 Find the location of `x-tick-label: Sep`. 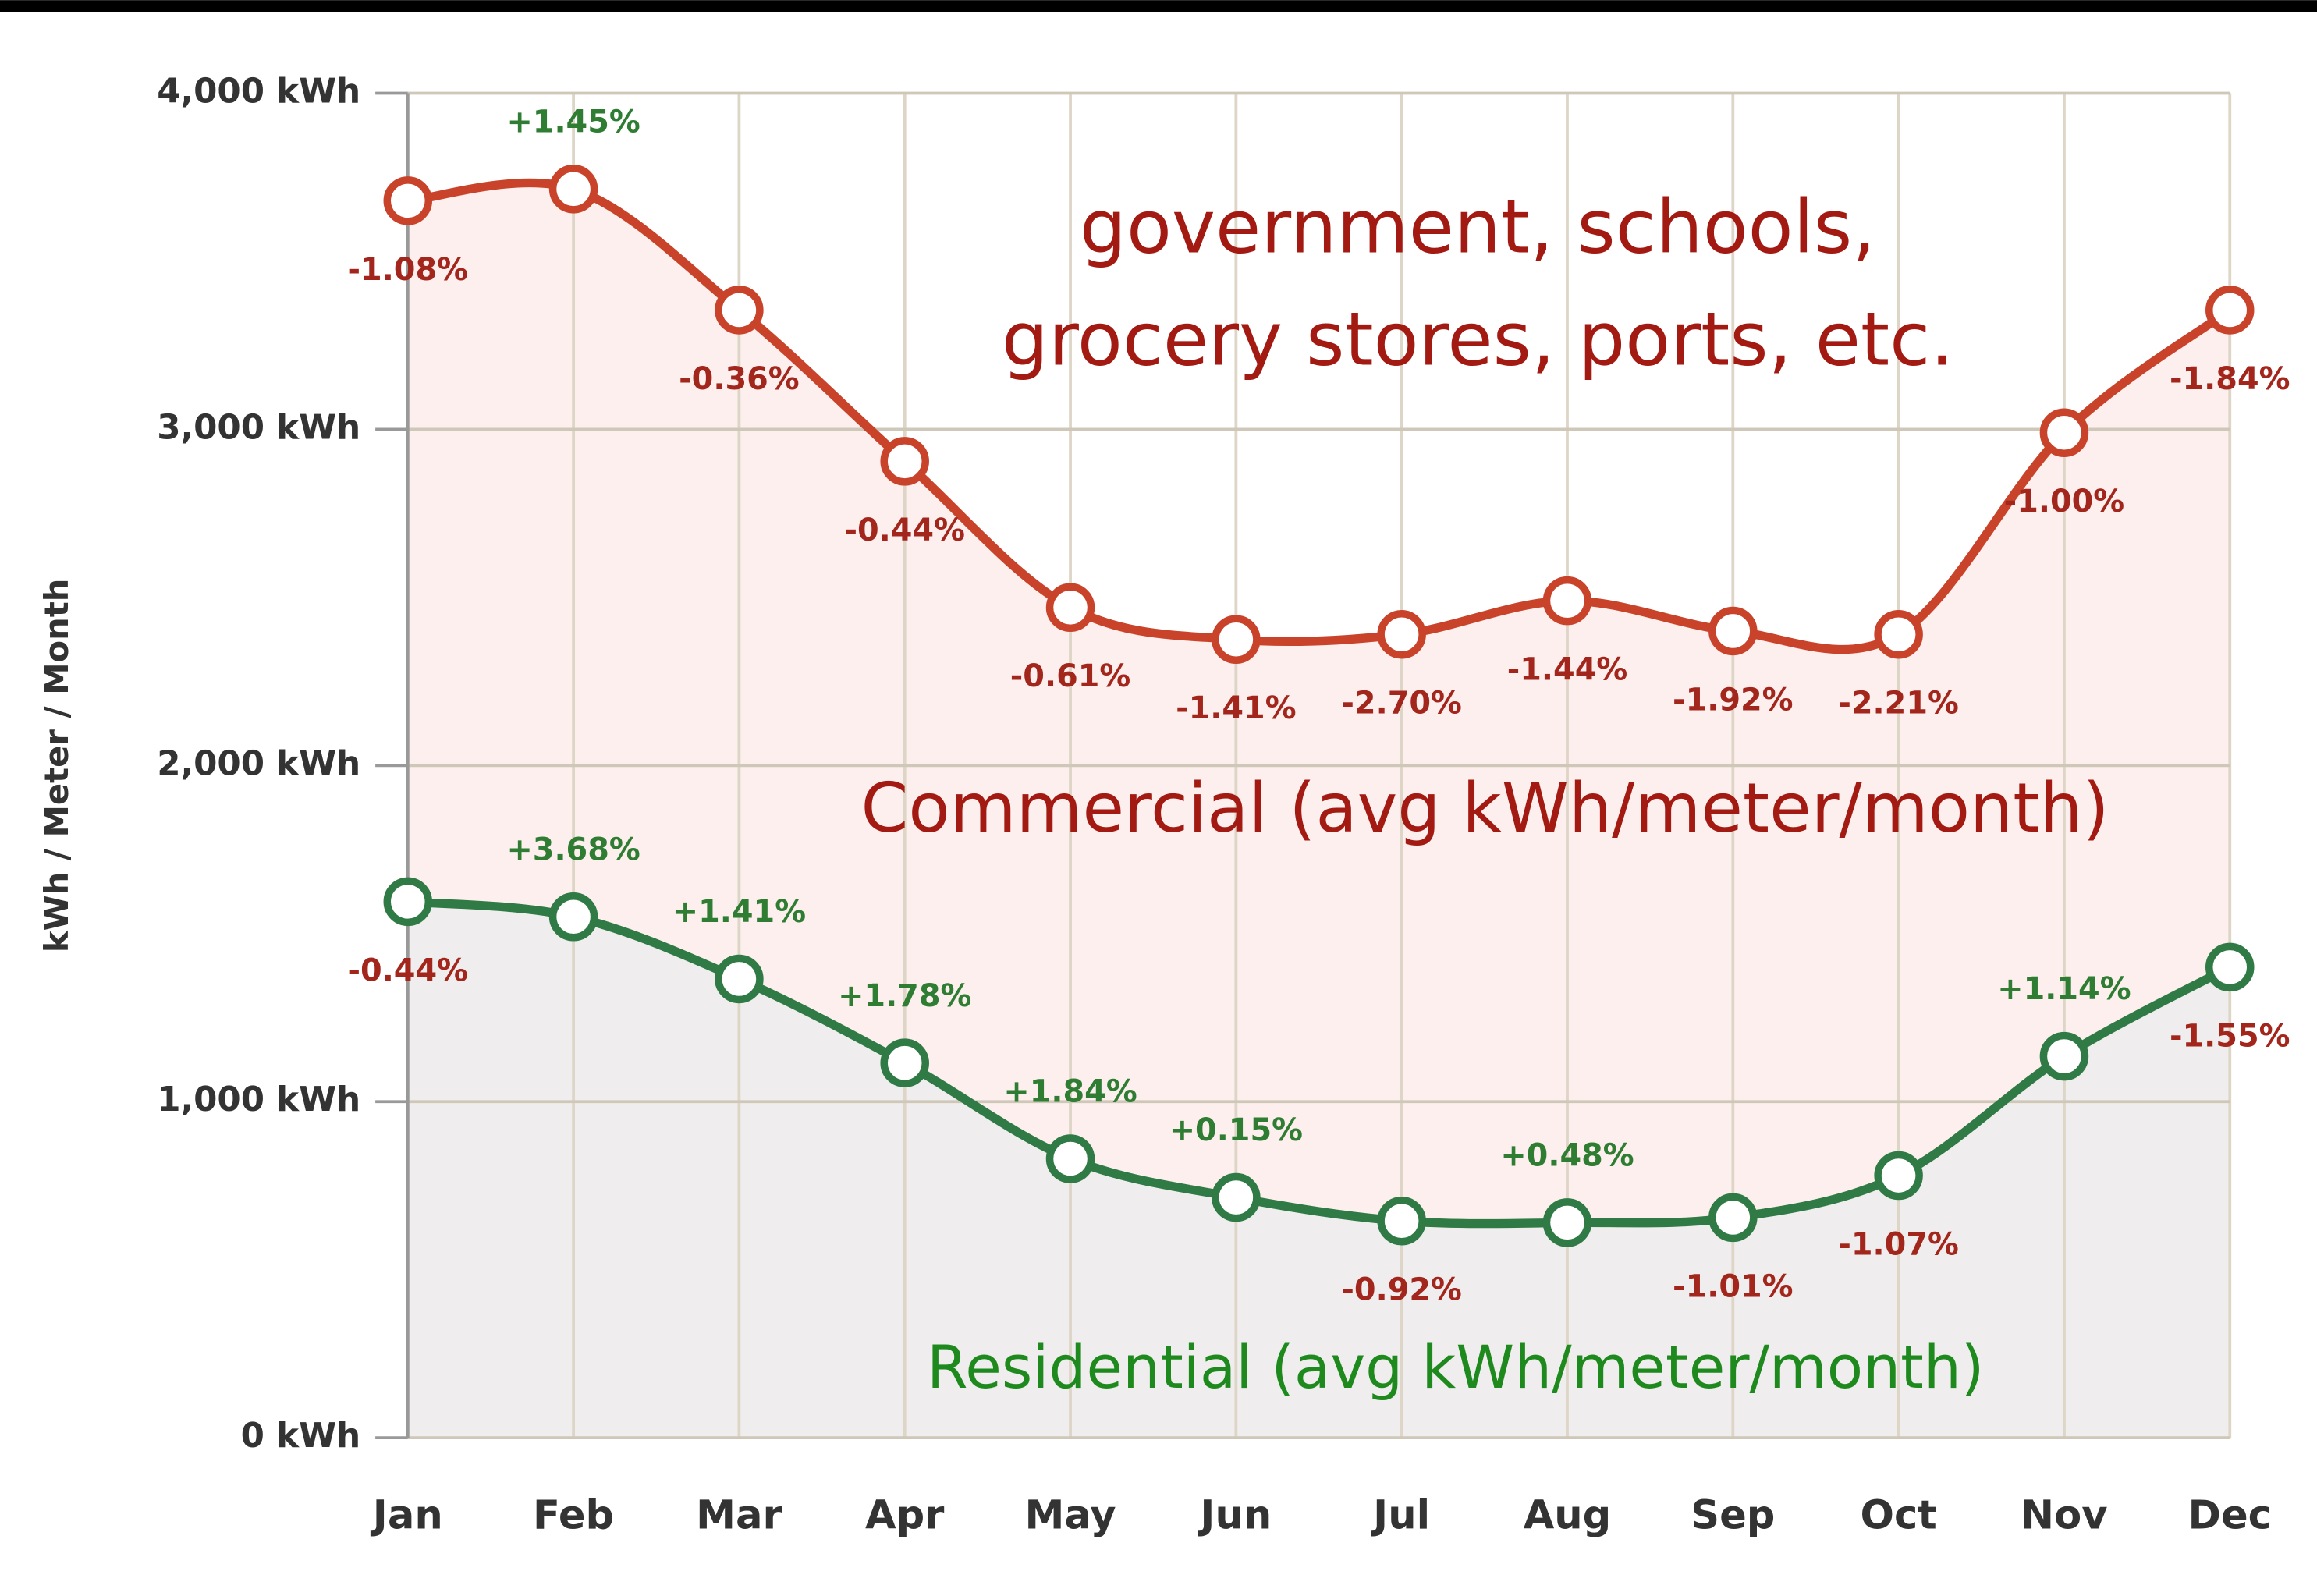

x-tick-label: Sep is located at coordinates (1733, 1515).